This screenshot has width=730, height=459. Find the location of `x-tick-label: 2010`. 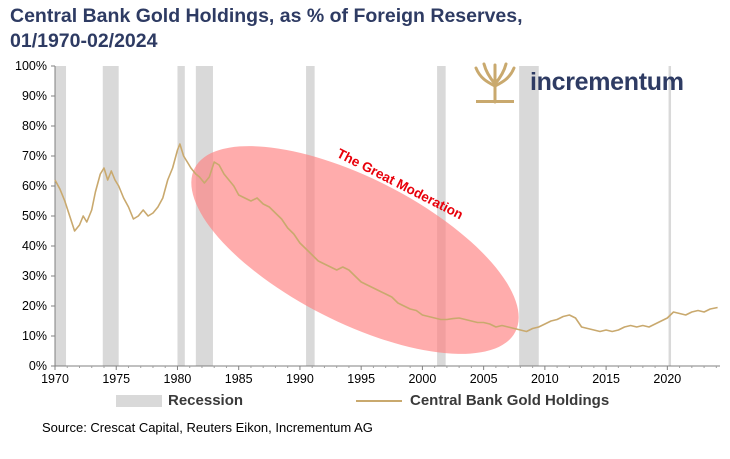

x-tick-label: 2010 is located at coordinates (545, 379).